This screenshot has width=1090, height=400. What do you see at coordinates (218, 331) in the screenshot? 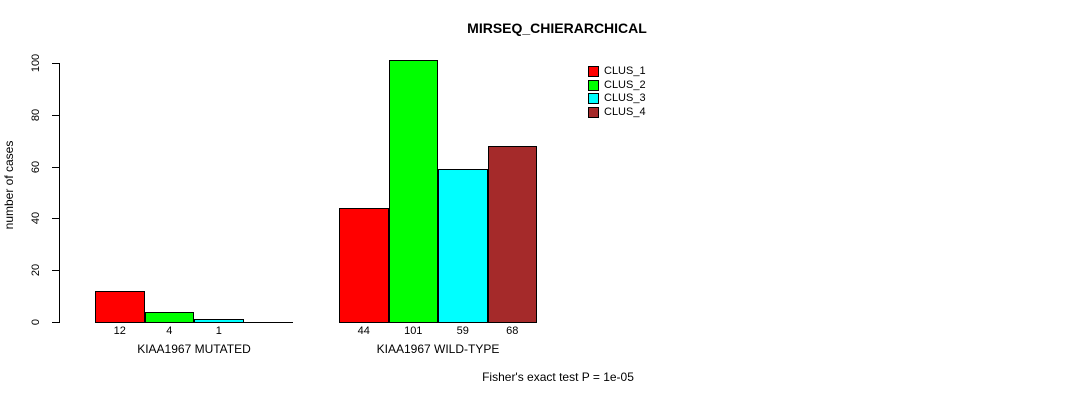
I see `bar-value-label: 1` at bounding box center [218, 331].